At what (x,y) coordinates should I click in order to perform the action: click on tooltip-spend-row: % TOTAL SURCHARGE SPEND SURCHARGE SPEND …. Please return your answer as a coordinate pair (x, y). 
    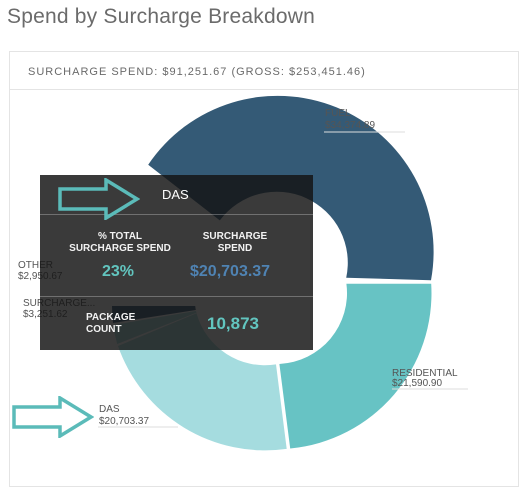
    Looking at the image, I should click on (176, 256).